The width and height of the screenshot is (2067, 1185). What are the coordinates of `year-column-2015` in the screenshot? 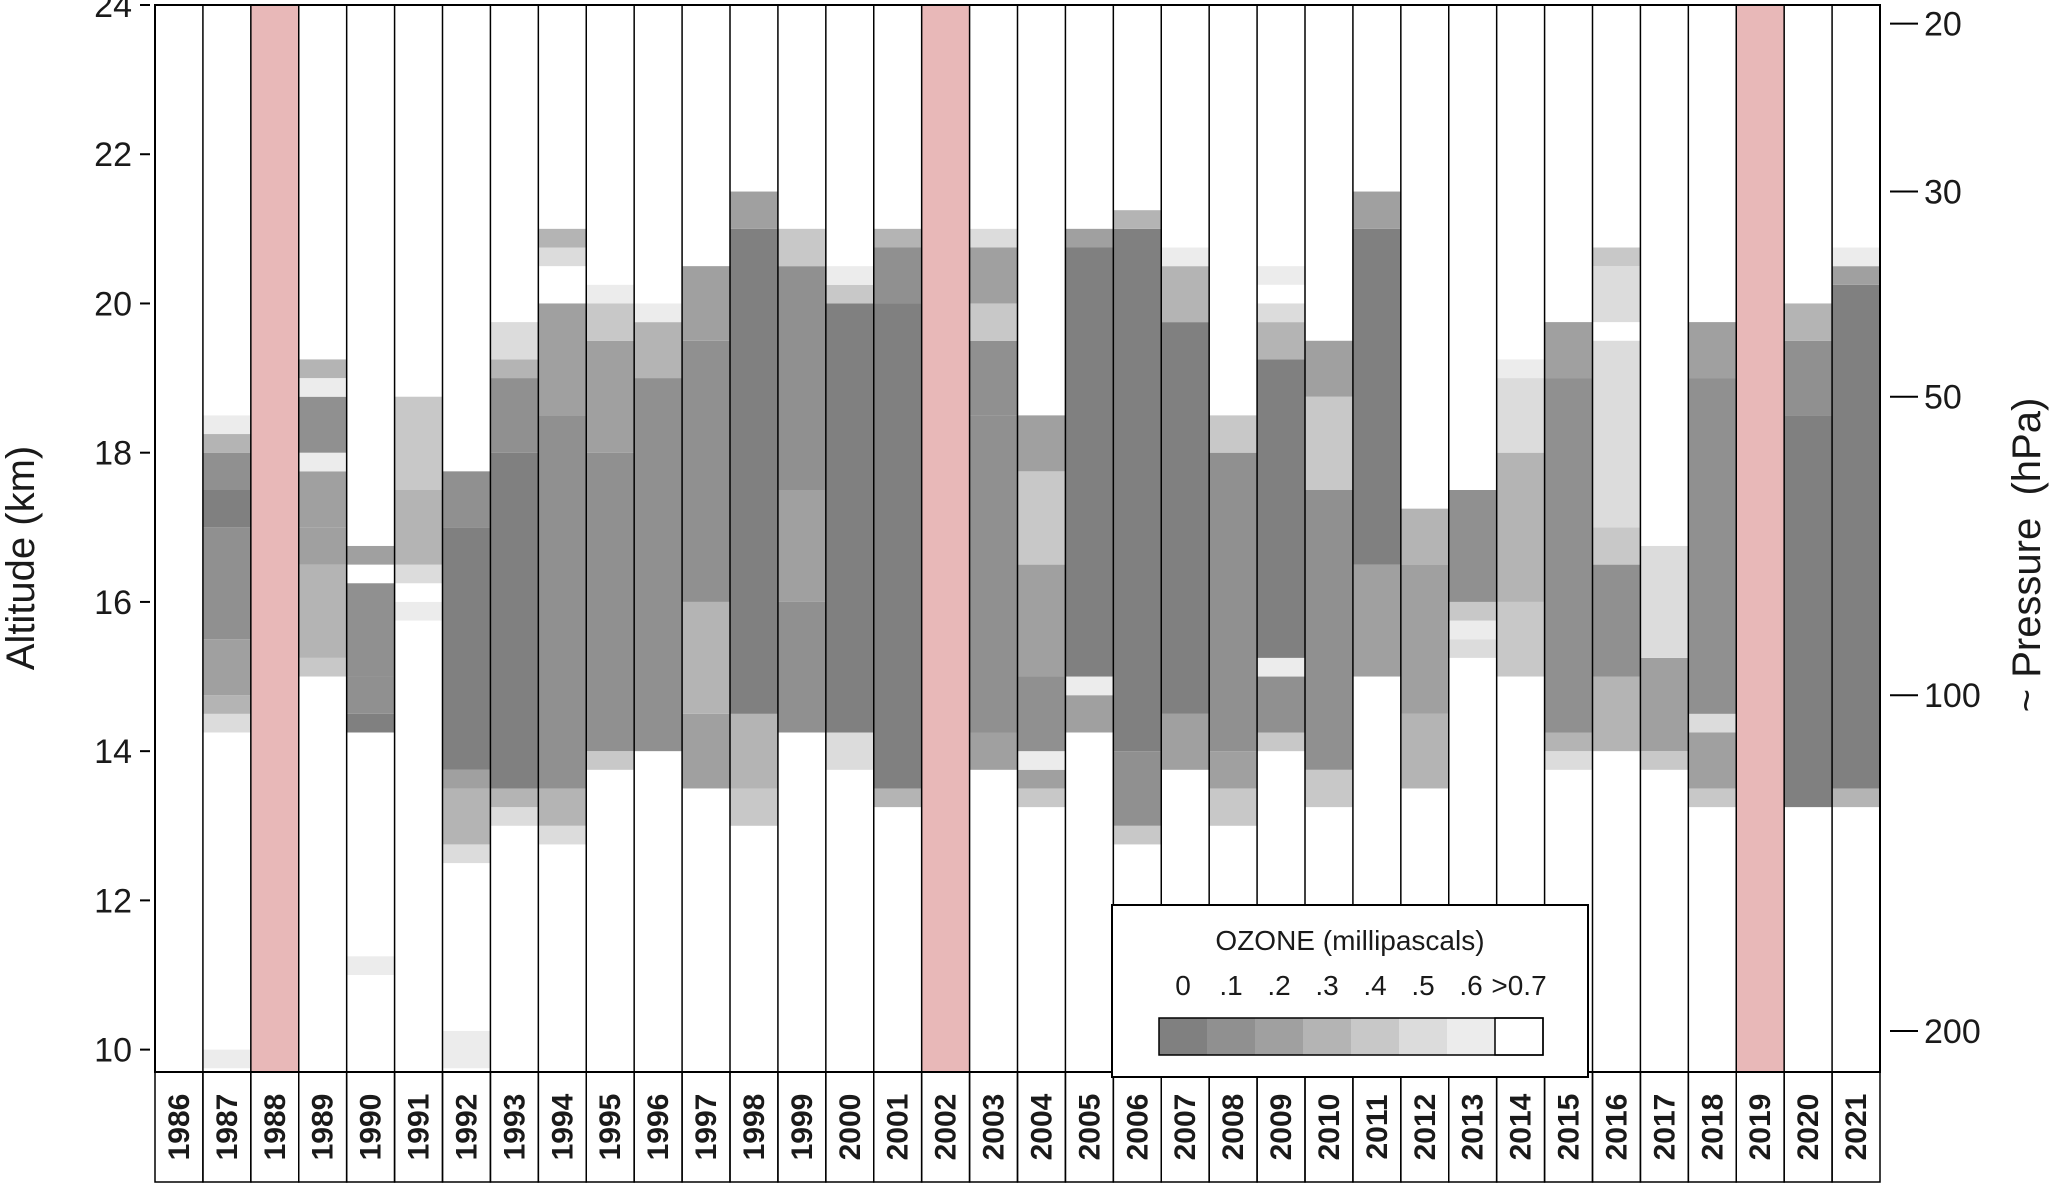 It's located at (1568, 546).